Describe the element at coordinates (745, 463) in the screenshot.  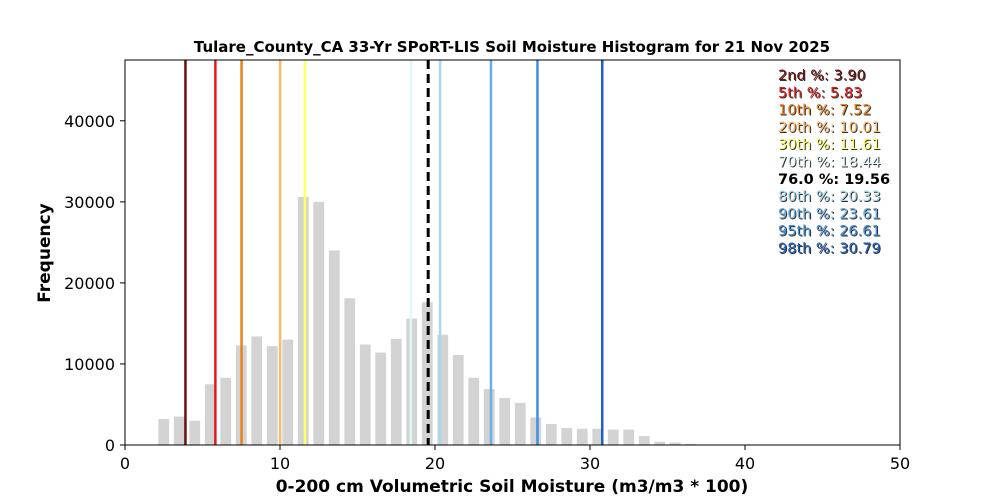
I see `x-tick-label: 40` at that location.